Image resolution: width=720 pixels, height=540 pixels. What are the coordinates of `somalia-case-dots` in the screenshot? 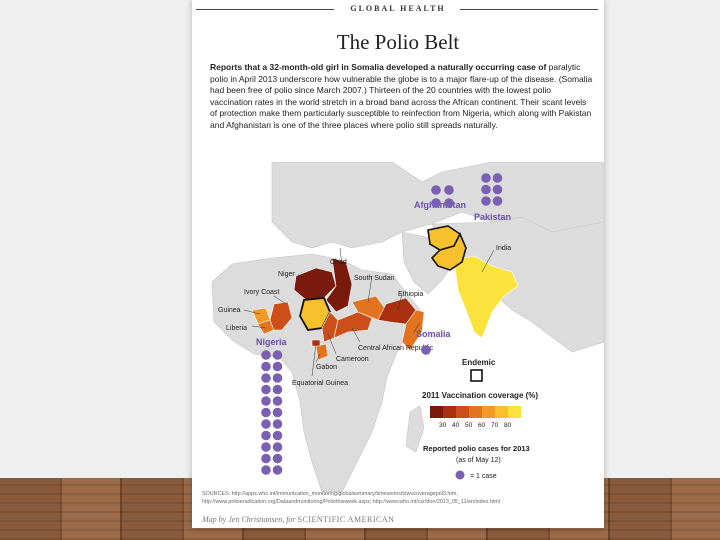 It's located at (426, 350).